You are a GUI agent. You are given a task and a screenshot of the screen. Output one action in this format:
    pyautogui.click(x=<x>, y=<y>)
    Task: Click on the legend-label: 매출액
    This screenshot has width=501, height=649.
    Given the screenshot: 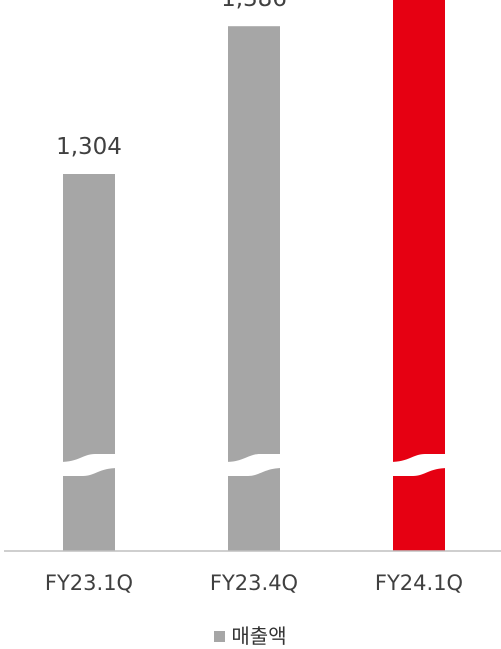 What is the action you would take?
    pyautogui.click(x=259, y=636)
    